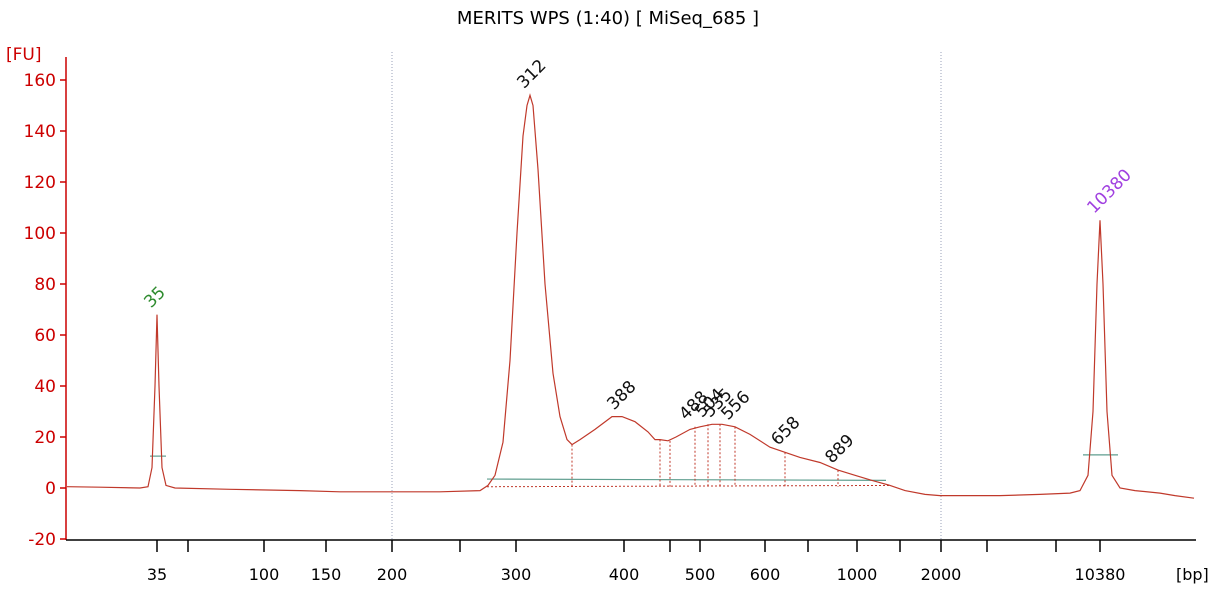  I want to click on y-ticks: -20 0 20 40 60 80 100 120 140 160, so click(45, 310).